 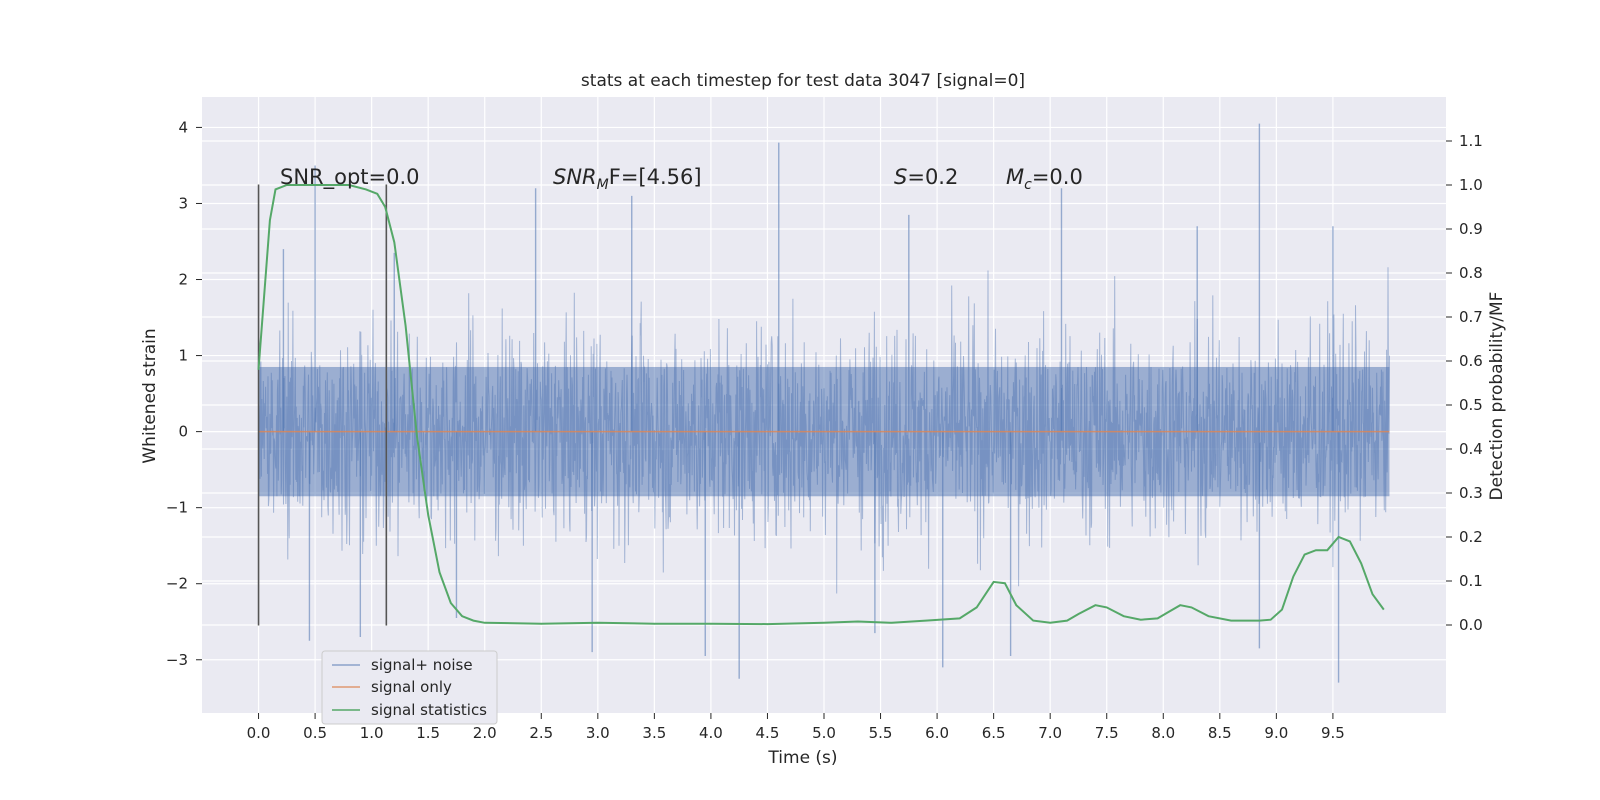 I want to click on x-tick-label: 6.0, so click(x=937, y=733).